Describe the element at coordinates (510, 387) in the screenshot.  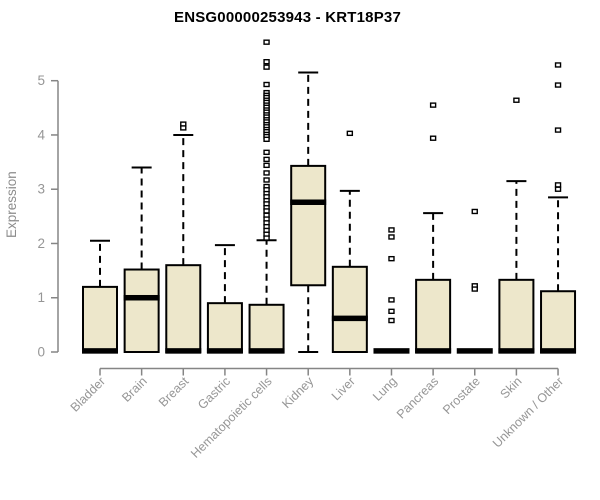
I see `x-tick-label: Skin` at that location.